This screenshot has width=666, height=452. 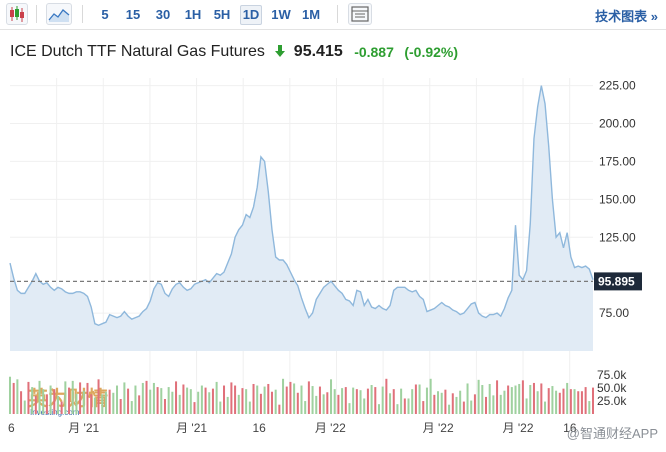 What do you see at coordinates (616, 281) in the screenshot?
I see `last-value-label: 95.895` at bounding box center [616, 281].